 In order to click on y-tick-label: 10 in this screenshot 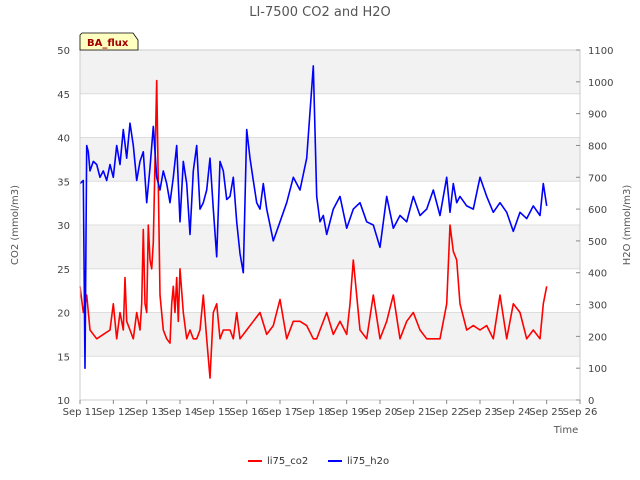, I will do `click(63, 401)`.